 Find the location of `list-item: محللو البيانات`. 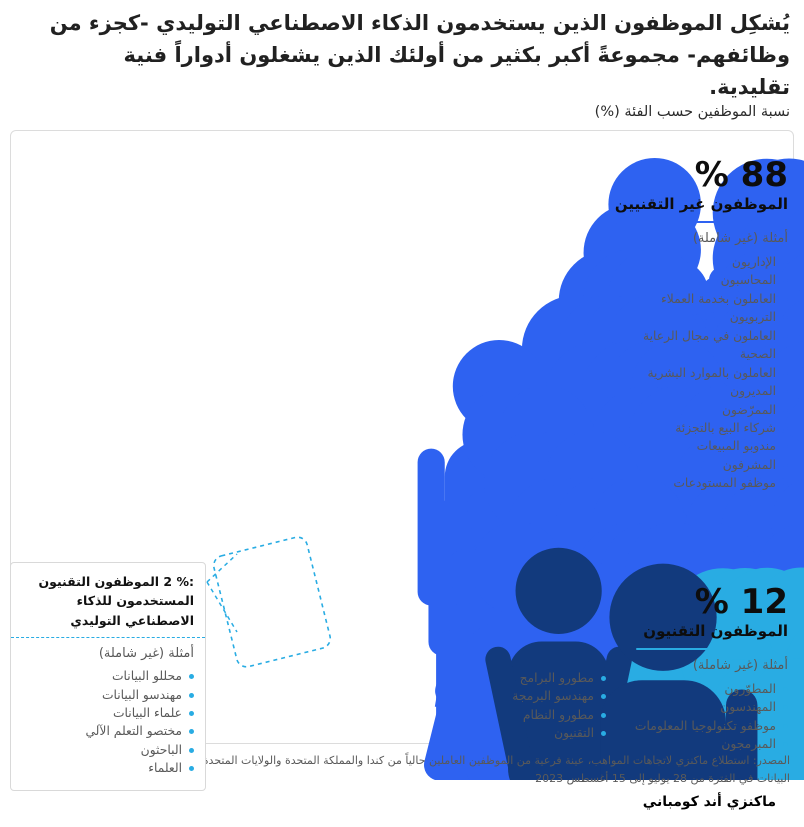

list-item: محللو البيانات is located at coordinates (108, 676).